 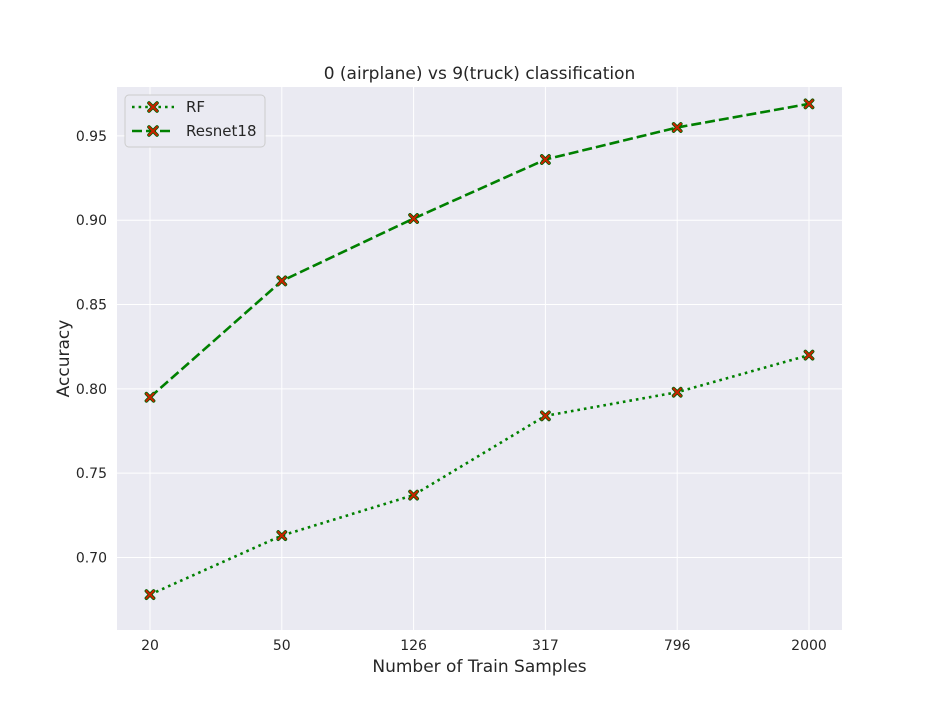 I want to click on y-tick-label: 0.80, so click(x=91, y=390).